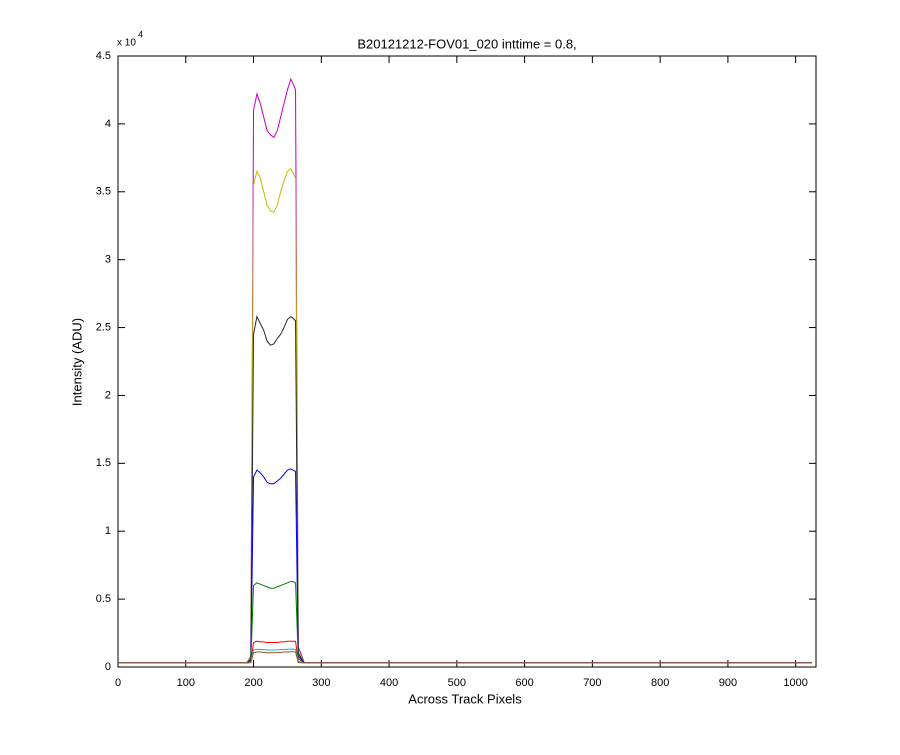 This screenshot has width=900, height=755. What do you see at coordinates (108, 531) in the screenshot?
I see `y-tick-label: 1` at bounding box center [108, 531].